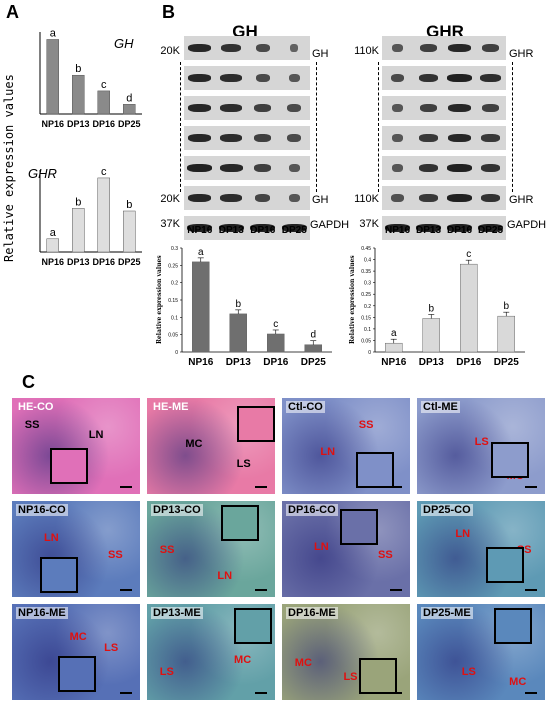  What do you see at coordinates (350, 677) in the screenshot?
I see `region-label: LS` at bounding box center [350, 677].